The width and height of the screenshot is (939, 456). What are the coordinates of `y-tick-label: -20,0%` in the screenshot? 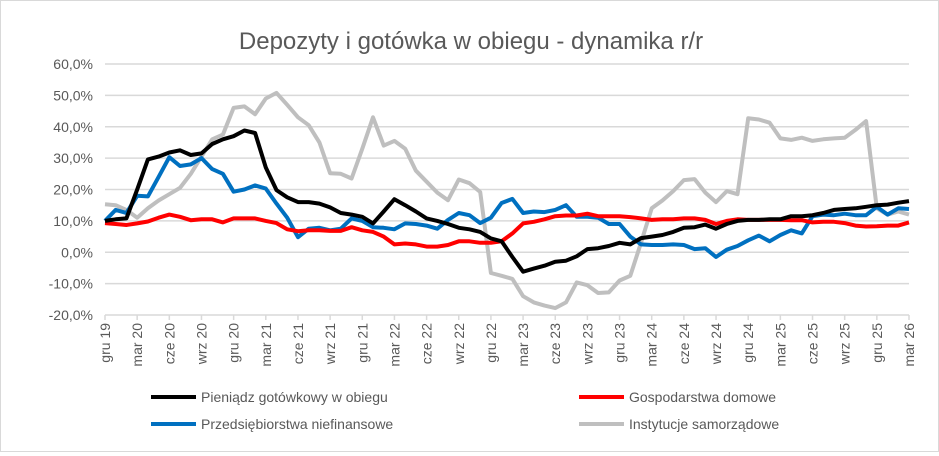 It's located at (71, 315).